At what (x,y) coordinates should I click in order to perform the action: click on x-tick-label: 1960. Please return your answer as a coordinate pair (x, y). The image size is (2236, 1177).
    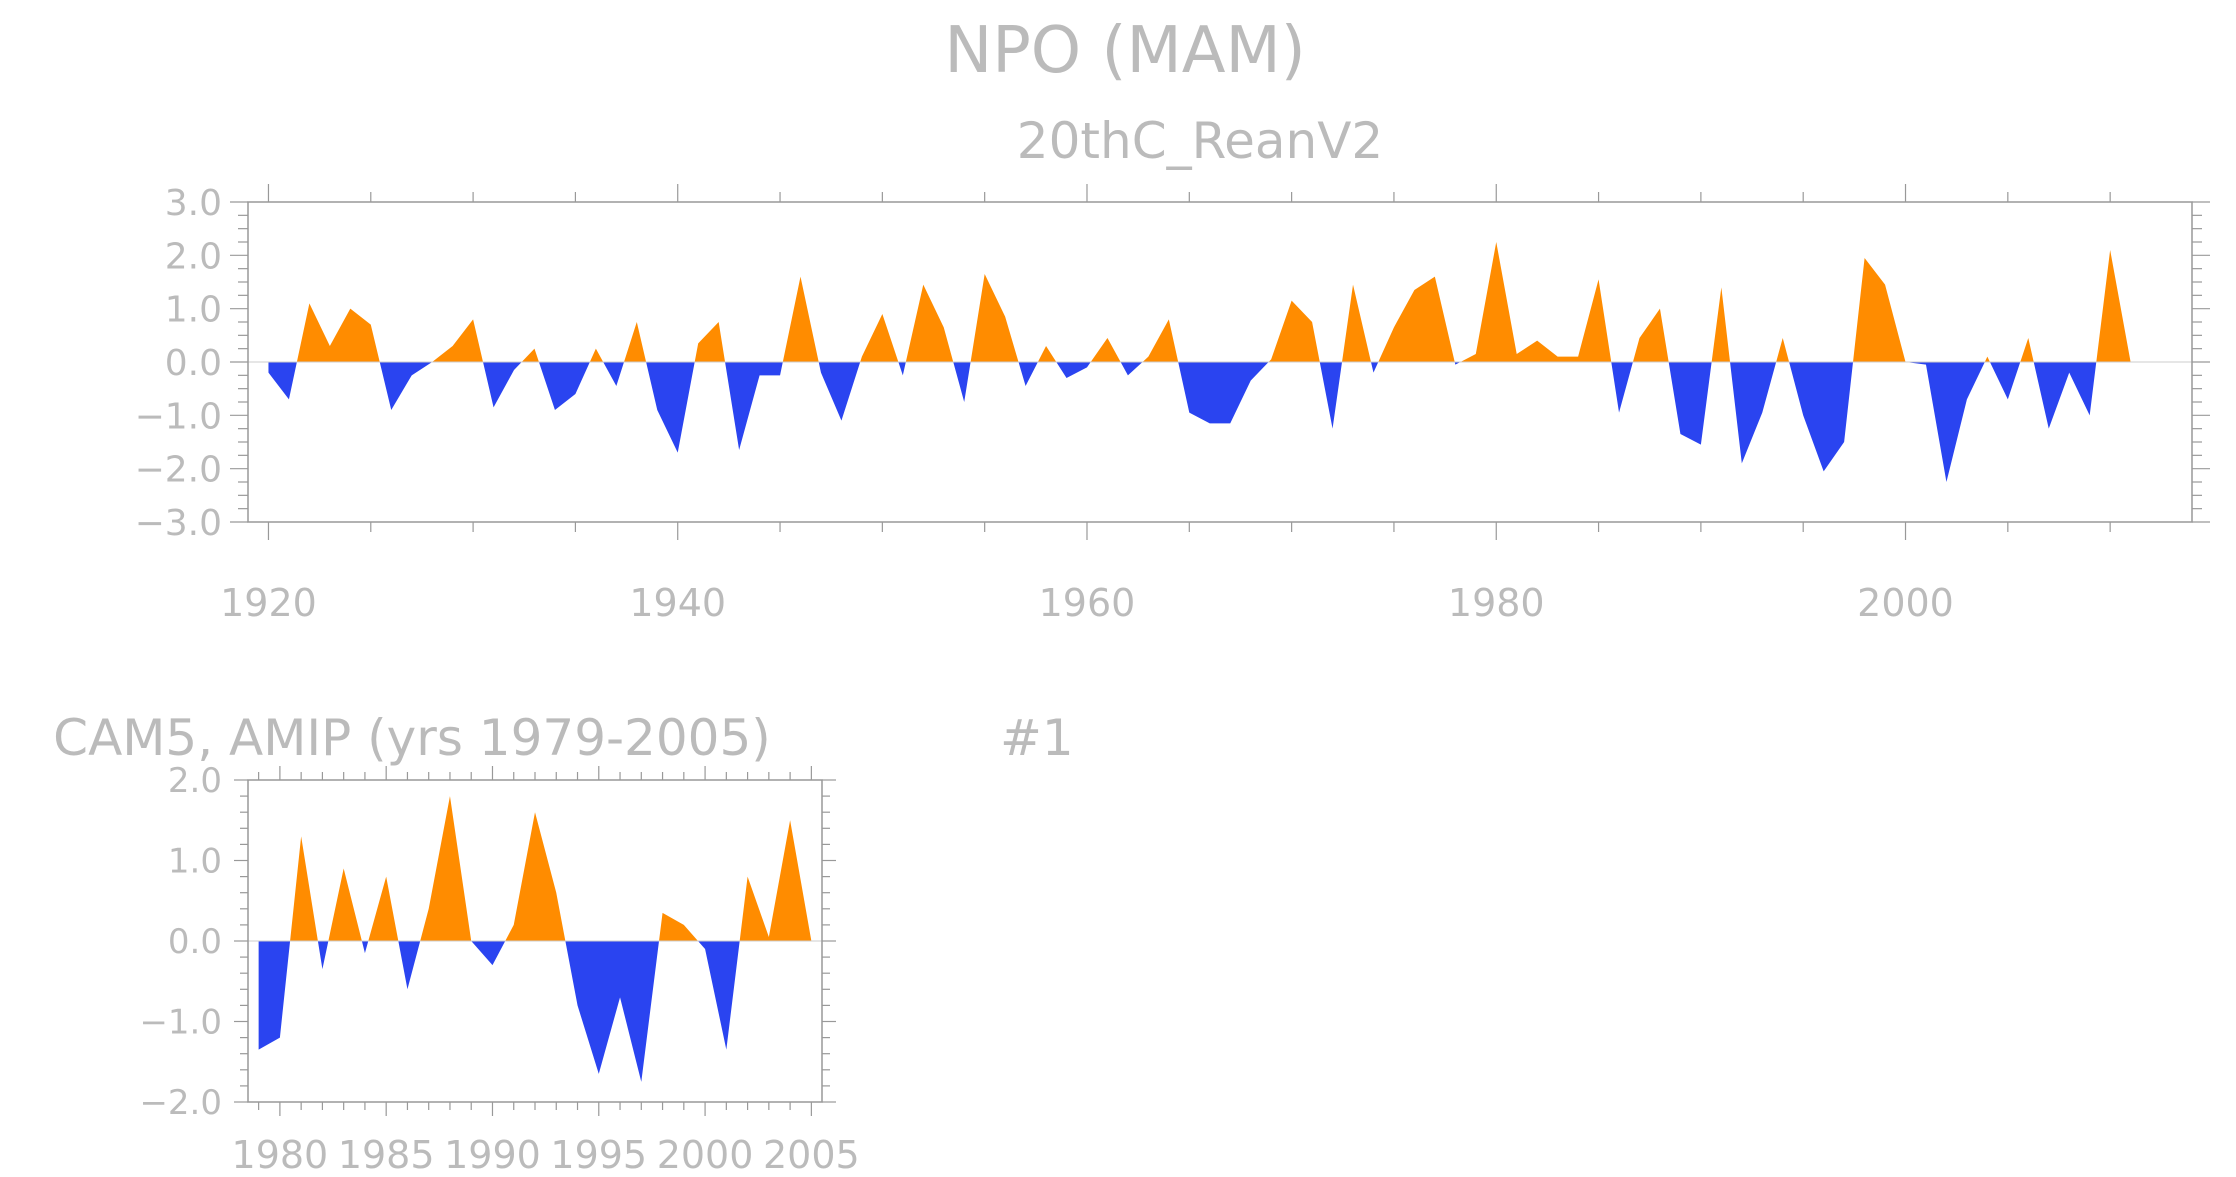
    Looking at the image, I should click on (1087, 603).